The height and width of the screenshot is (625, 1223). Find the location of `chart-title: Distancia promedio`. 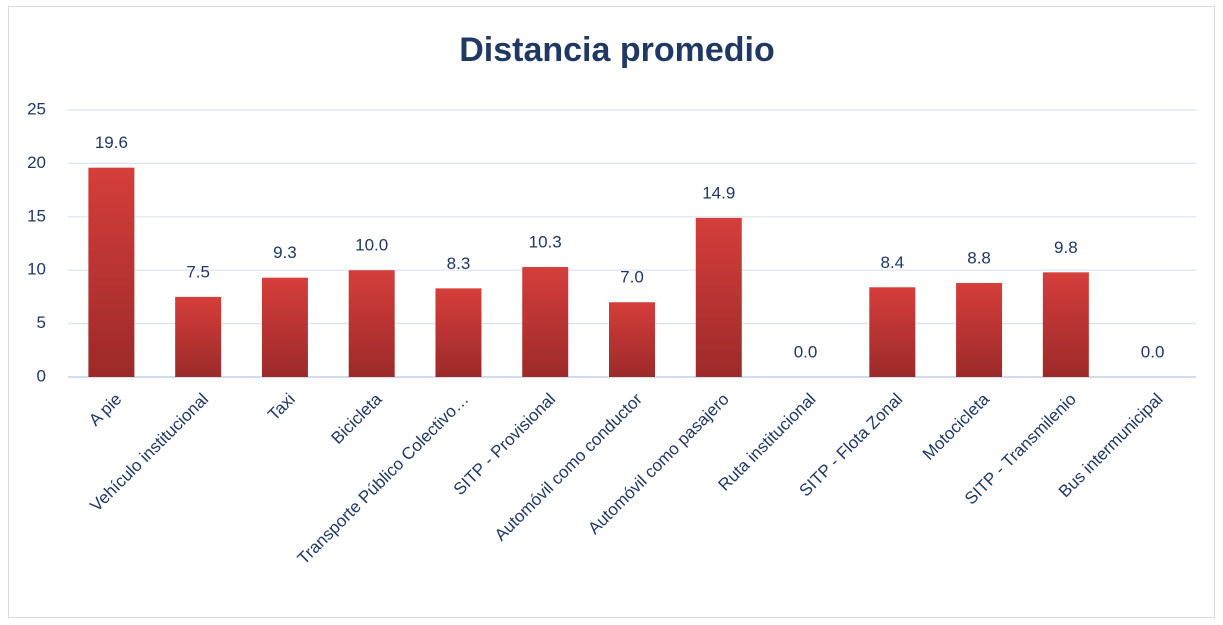

chart-title: Distancia promedio is located at coordinates (617, 50).